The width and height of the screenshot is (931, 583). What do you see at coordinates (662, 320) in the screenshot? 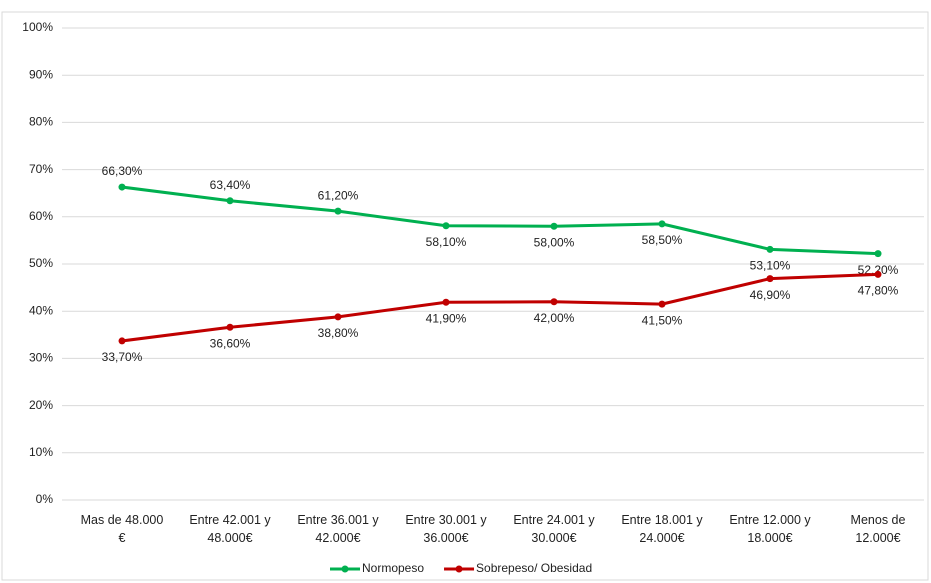
I see `data-label: 41,50%` at bounding box center [662, 320].